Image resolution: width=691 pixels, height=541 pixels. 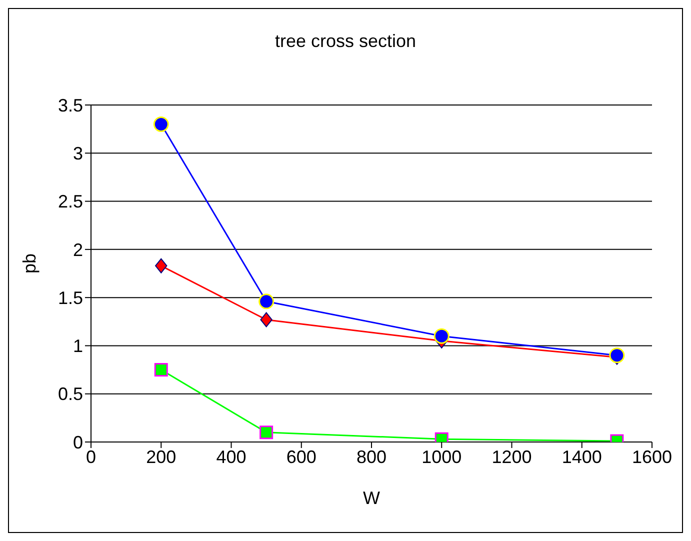 I want to click on y-tick-label: 1, so click(x=77, y=346).